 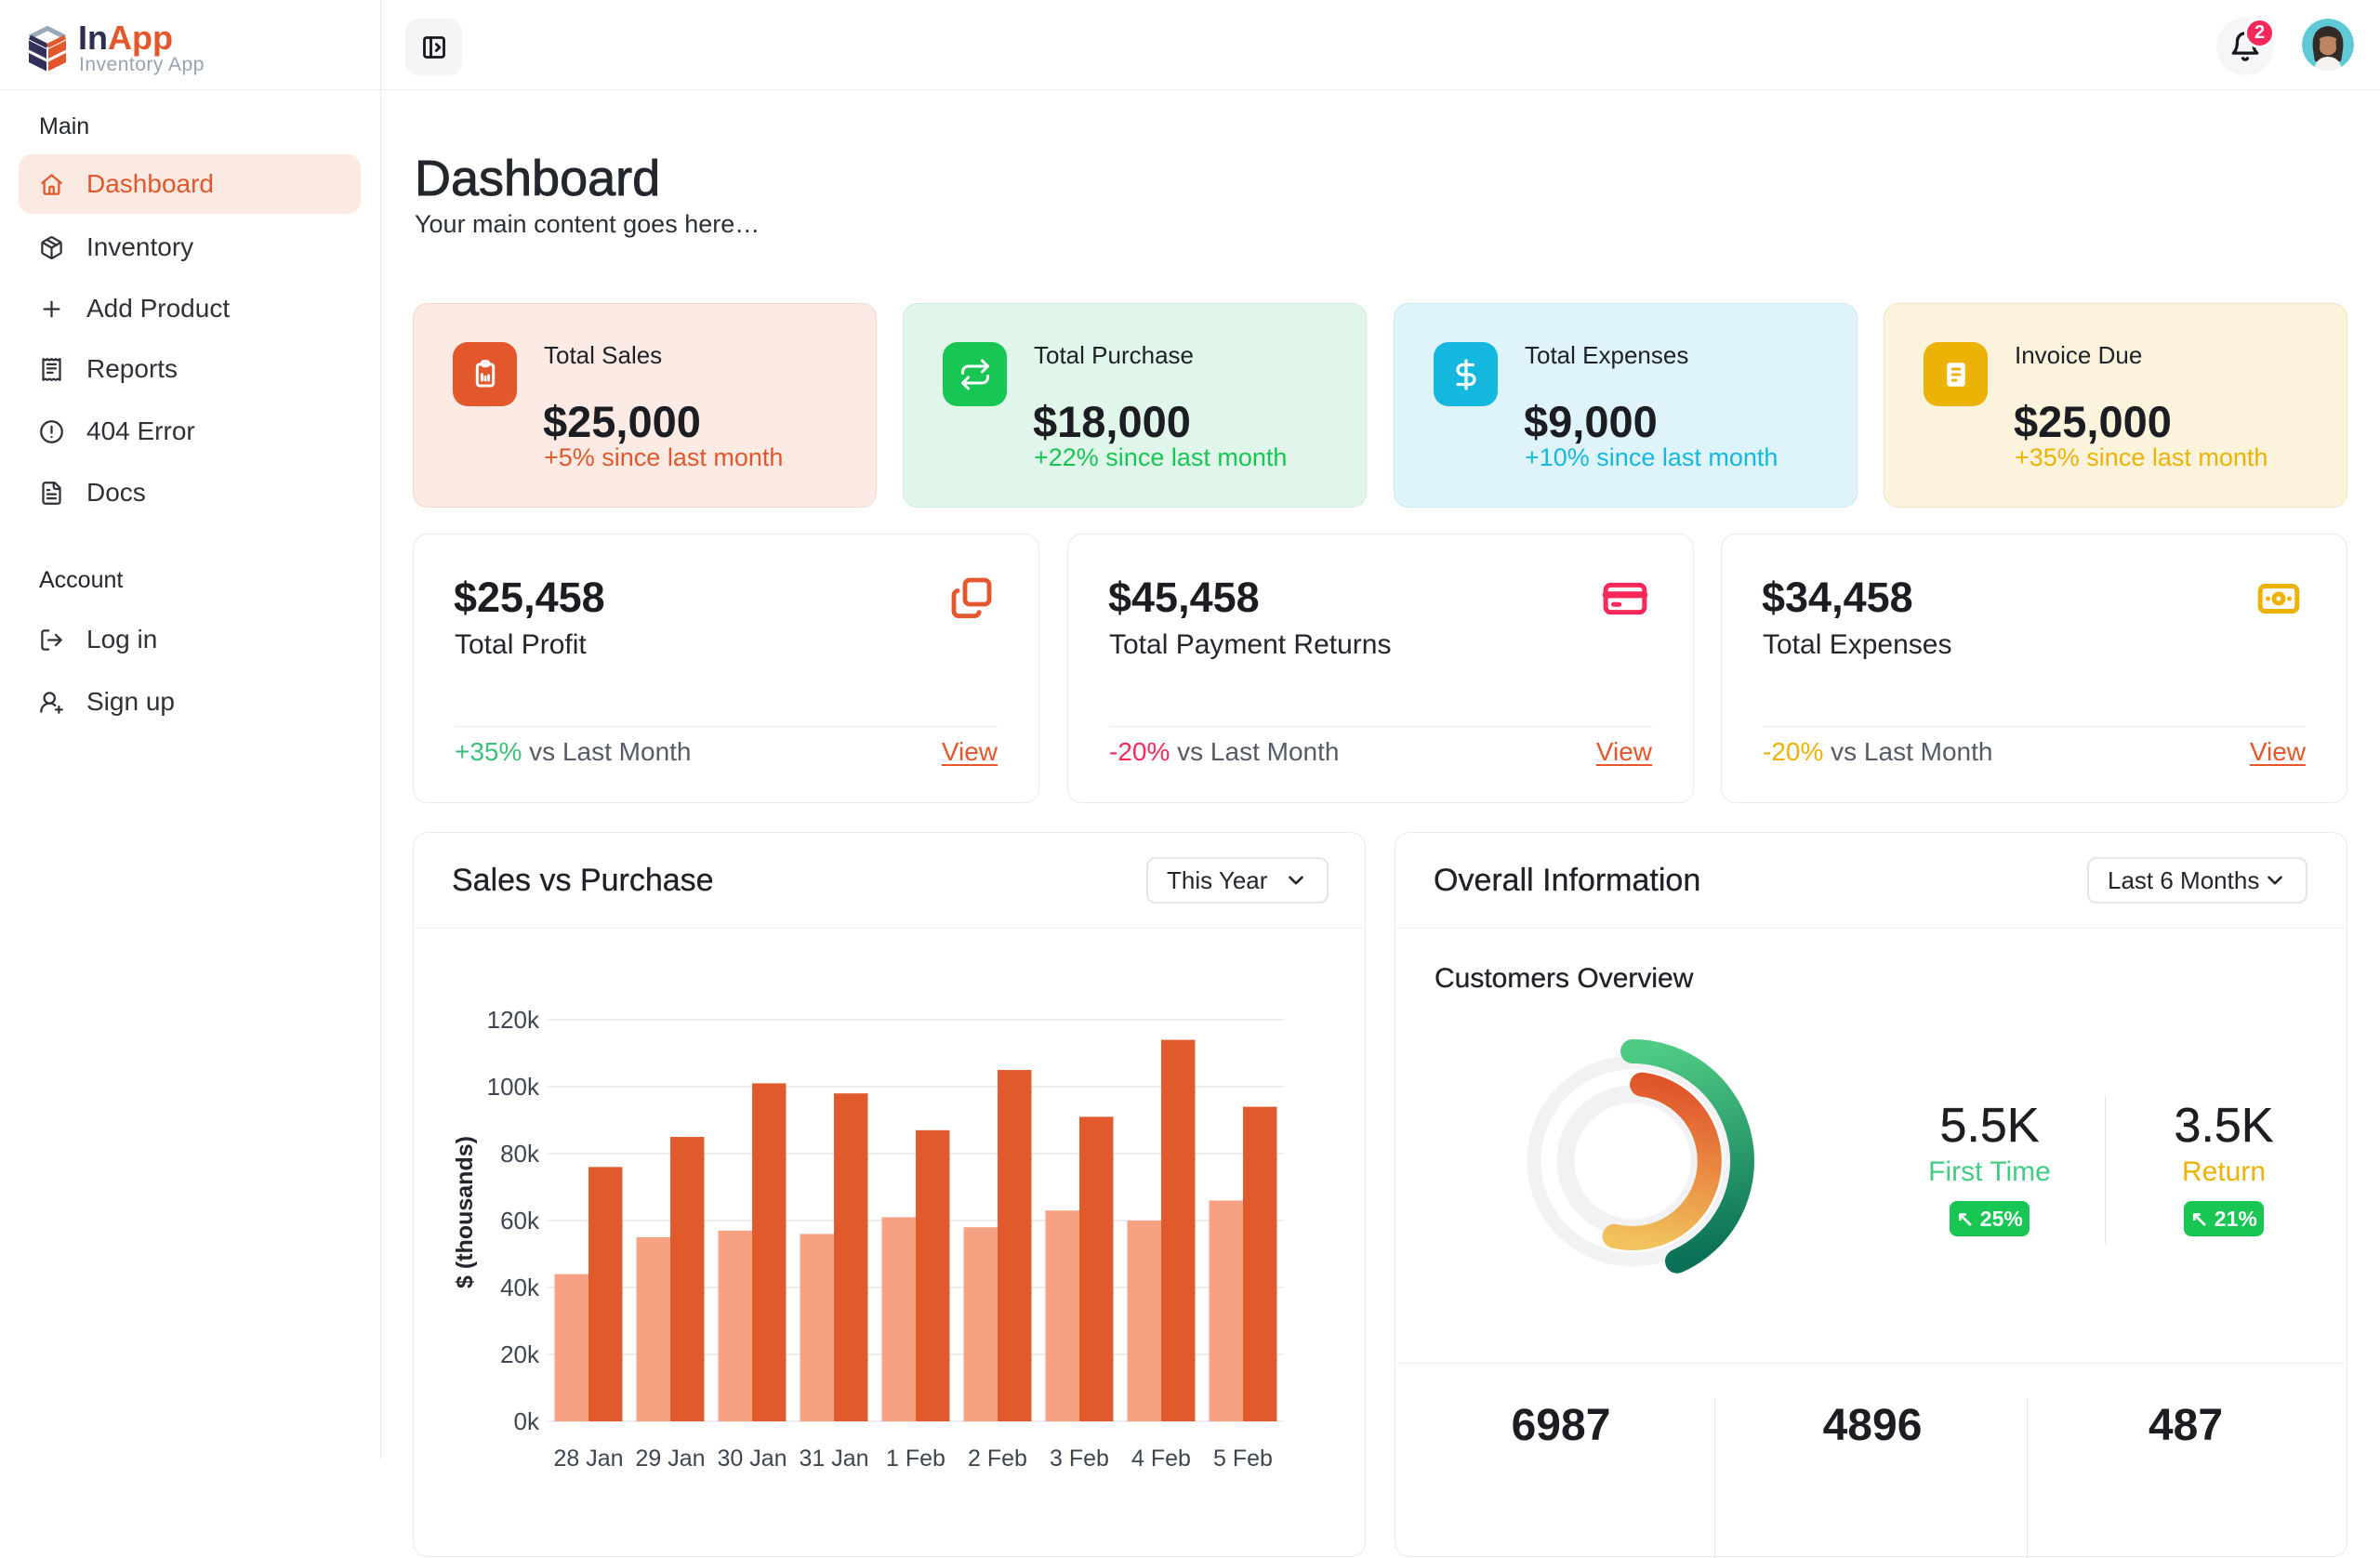 I want to click on svg-text: 100k, so click(x=513, y=1087).